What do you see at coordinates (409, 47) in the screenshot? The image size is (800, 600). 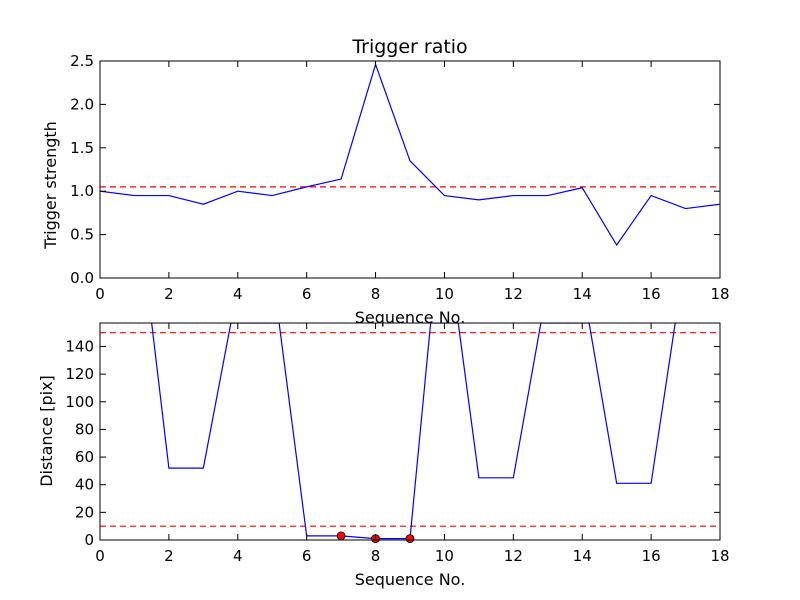 I see `chart-title: Trigger ratio` at bounding box center [409, 47].